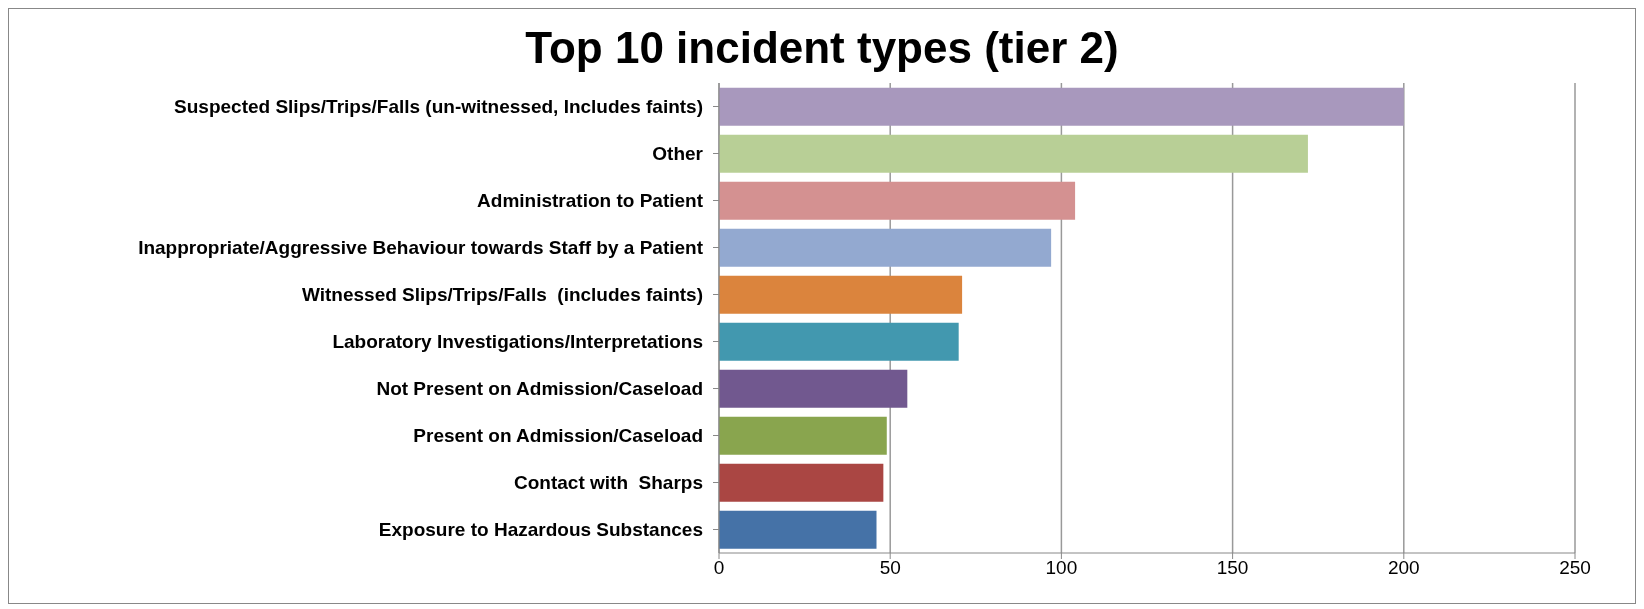 This screenshot has width=1644, height=609. What do you see at coordinates (502, 294) in the screenshot?
I see `y-tick-label: Witnessed Slips/Trips/Falls (includes faints)` at bounding box center [502, 294].